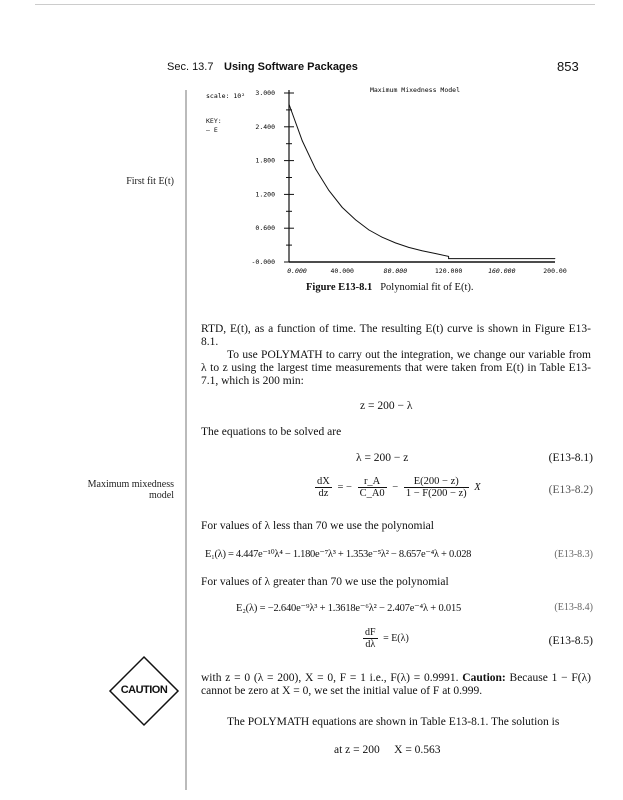  What do you see at coordinates (570, 490) in the screenshot?
I see `equation-number: (E13-8.2)` at bounding box center [570, 490].